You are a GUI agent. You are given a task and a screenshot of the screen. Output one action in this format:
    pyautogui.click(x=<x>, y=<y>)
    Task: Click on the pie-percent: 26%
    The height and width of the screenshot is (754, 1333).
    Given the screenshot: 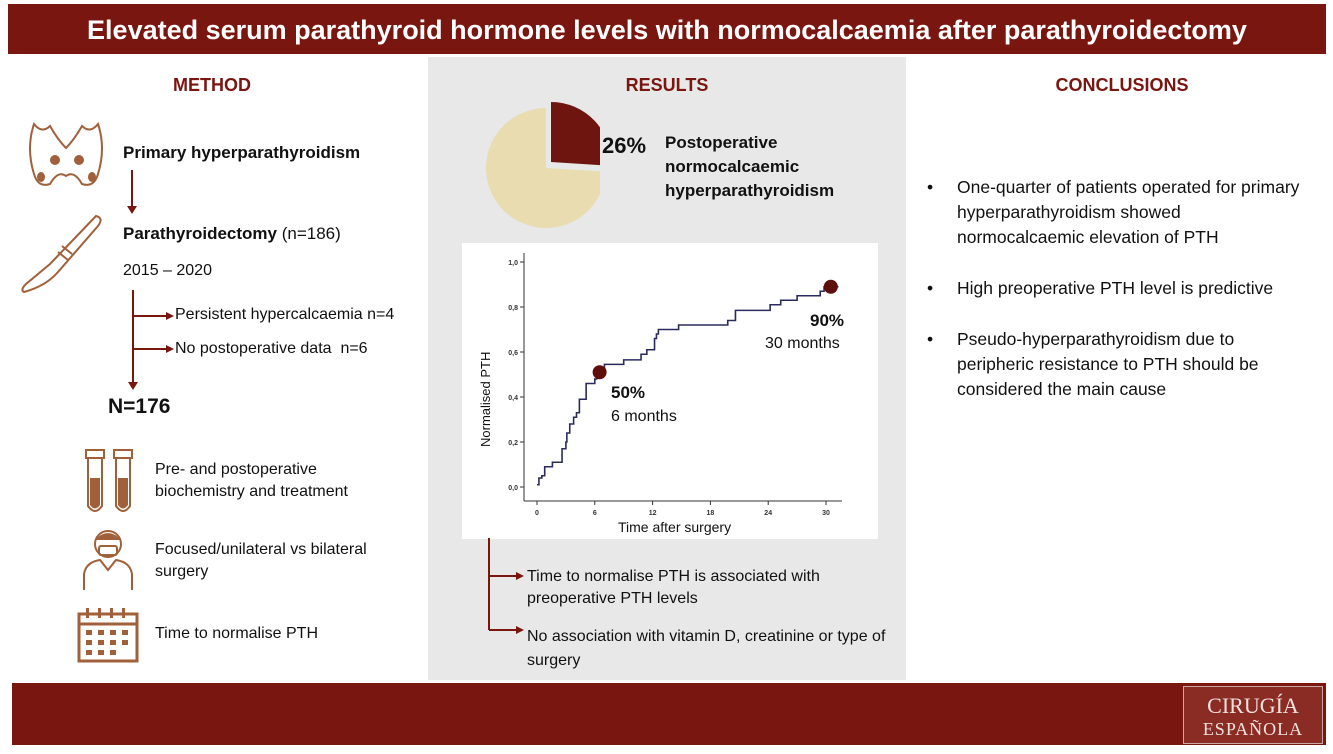 What is the action you would take?
    pyautogui.click(x=624, y=145)
    